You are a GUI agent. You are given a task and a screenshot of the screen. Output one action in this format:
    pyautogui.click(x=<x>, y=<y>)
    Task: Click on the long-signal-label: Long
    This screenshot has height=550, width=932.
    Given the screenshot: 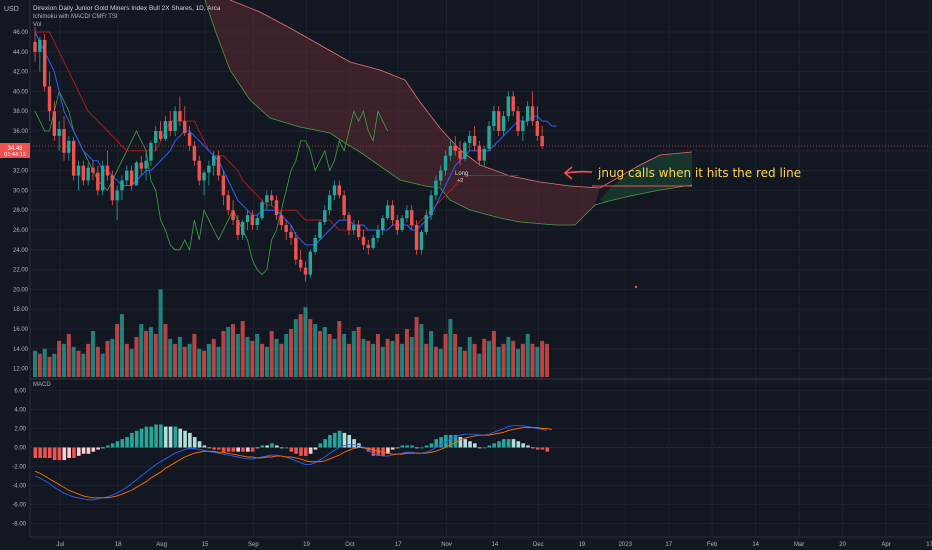 What is the action you would take?
    pyautogui.click(x=461, y=174)
    